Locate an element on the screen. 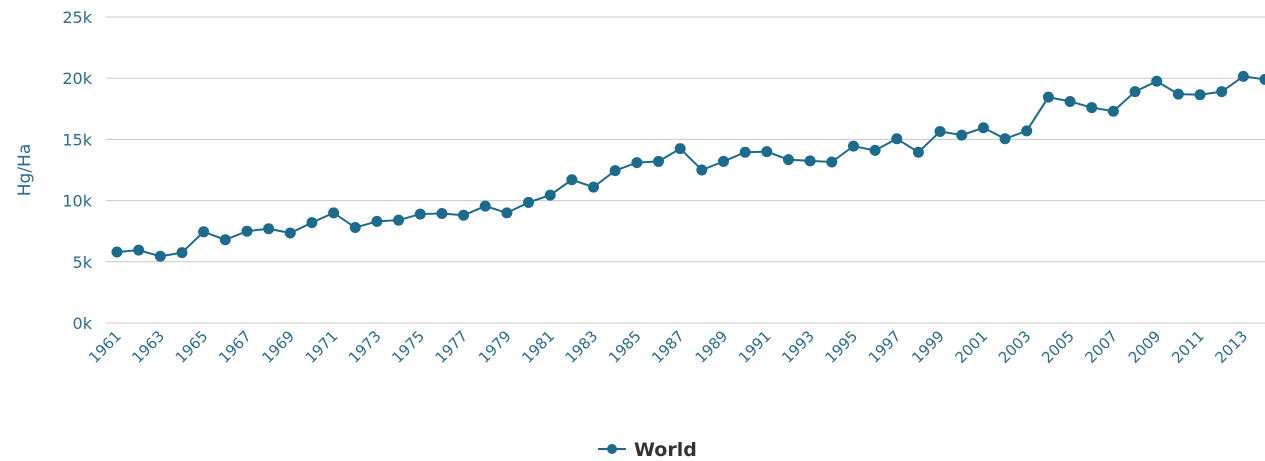 Image resolution: width=1265 pixels, height=461 pixels. x-tick-label: 1983 is located at coordinates (582, 347).